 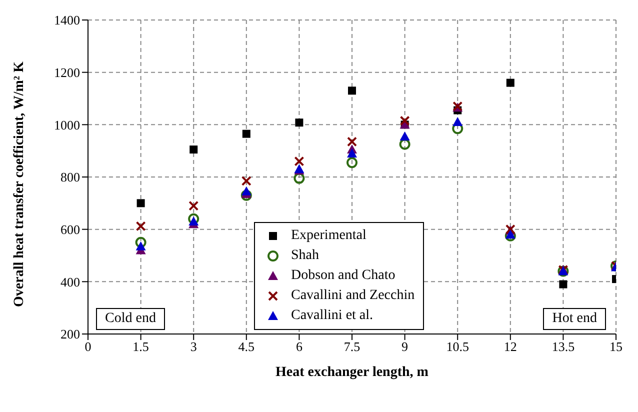 What do you see at coordinates (88, 346) in the screenshot?
I see `x-tick-label: 0` at bounding box center [88, 346].